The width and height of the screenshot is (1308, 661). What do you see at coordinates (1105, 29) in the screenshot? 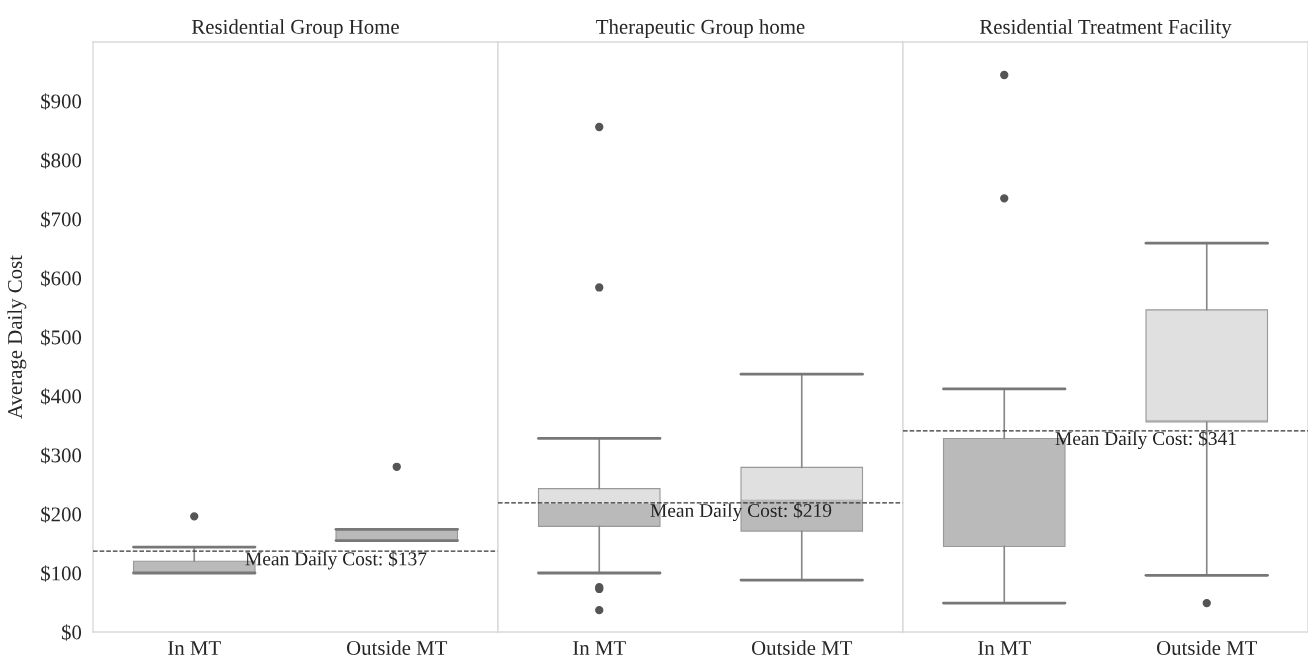
I see `chart-title: Residential Treatment Facility` at bounding box center [1105, 29].